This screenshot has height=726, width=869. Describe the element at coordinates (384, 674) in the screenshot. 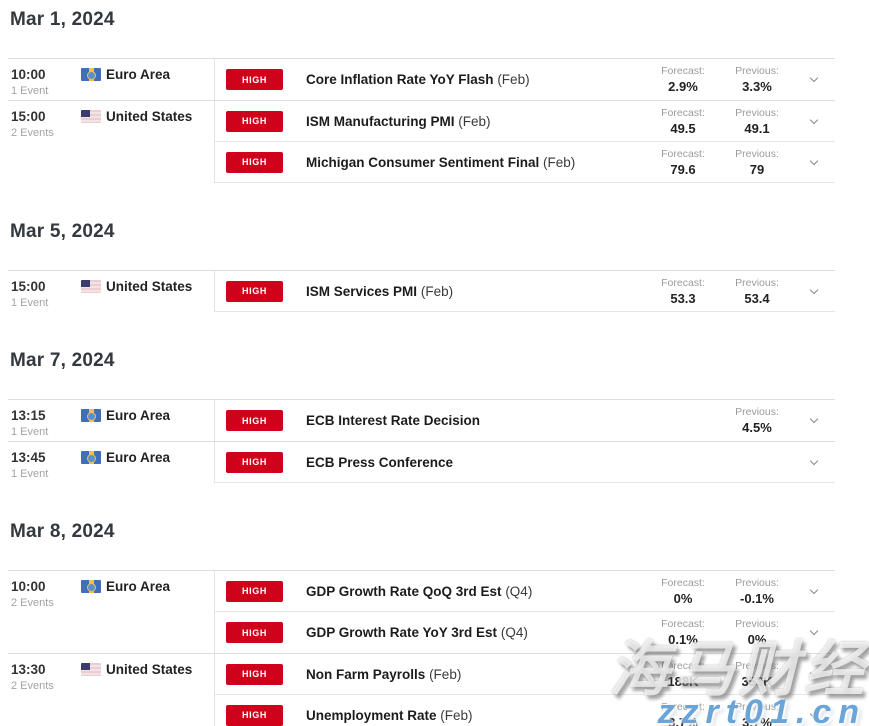

I see `event-title: Non Farm Payrolls (Feb)` at that location.